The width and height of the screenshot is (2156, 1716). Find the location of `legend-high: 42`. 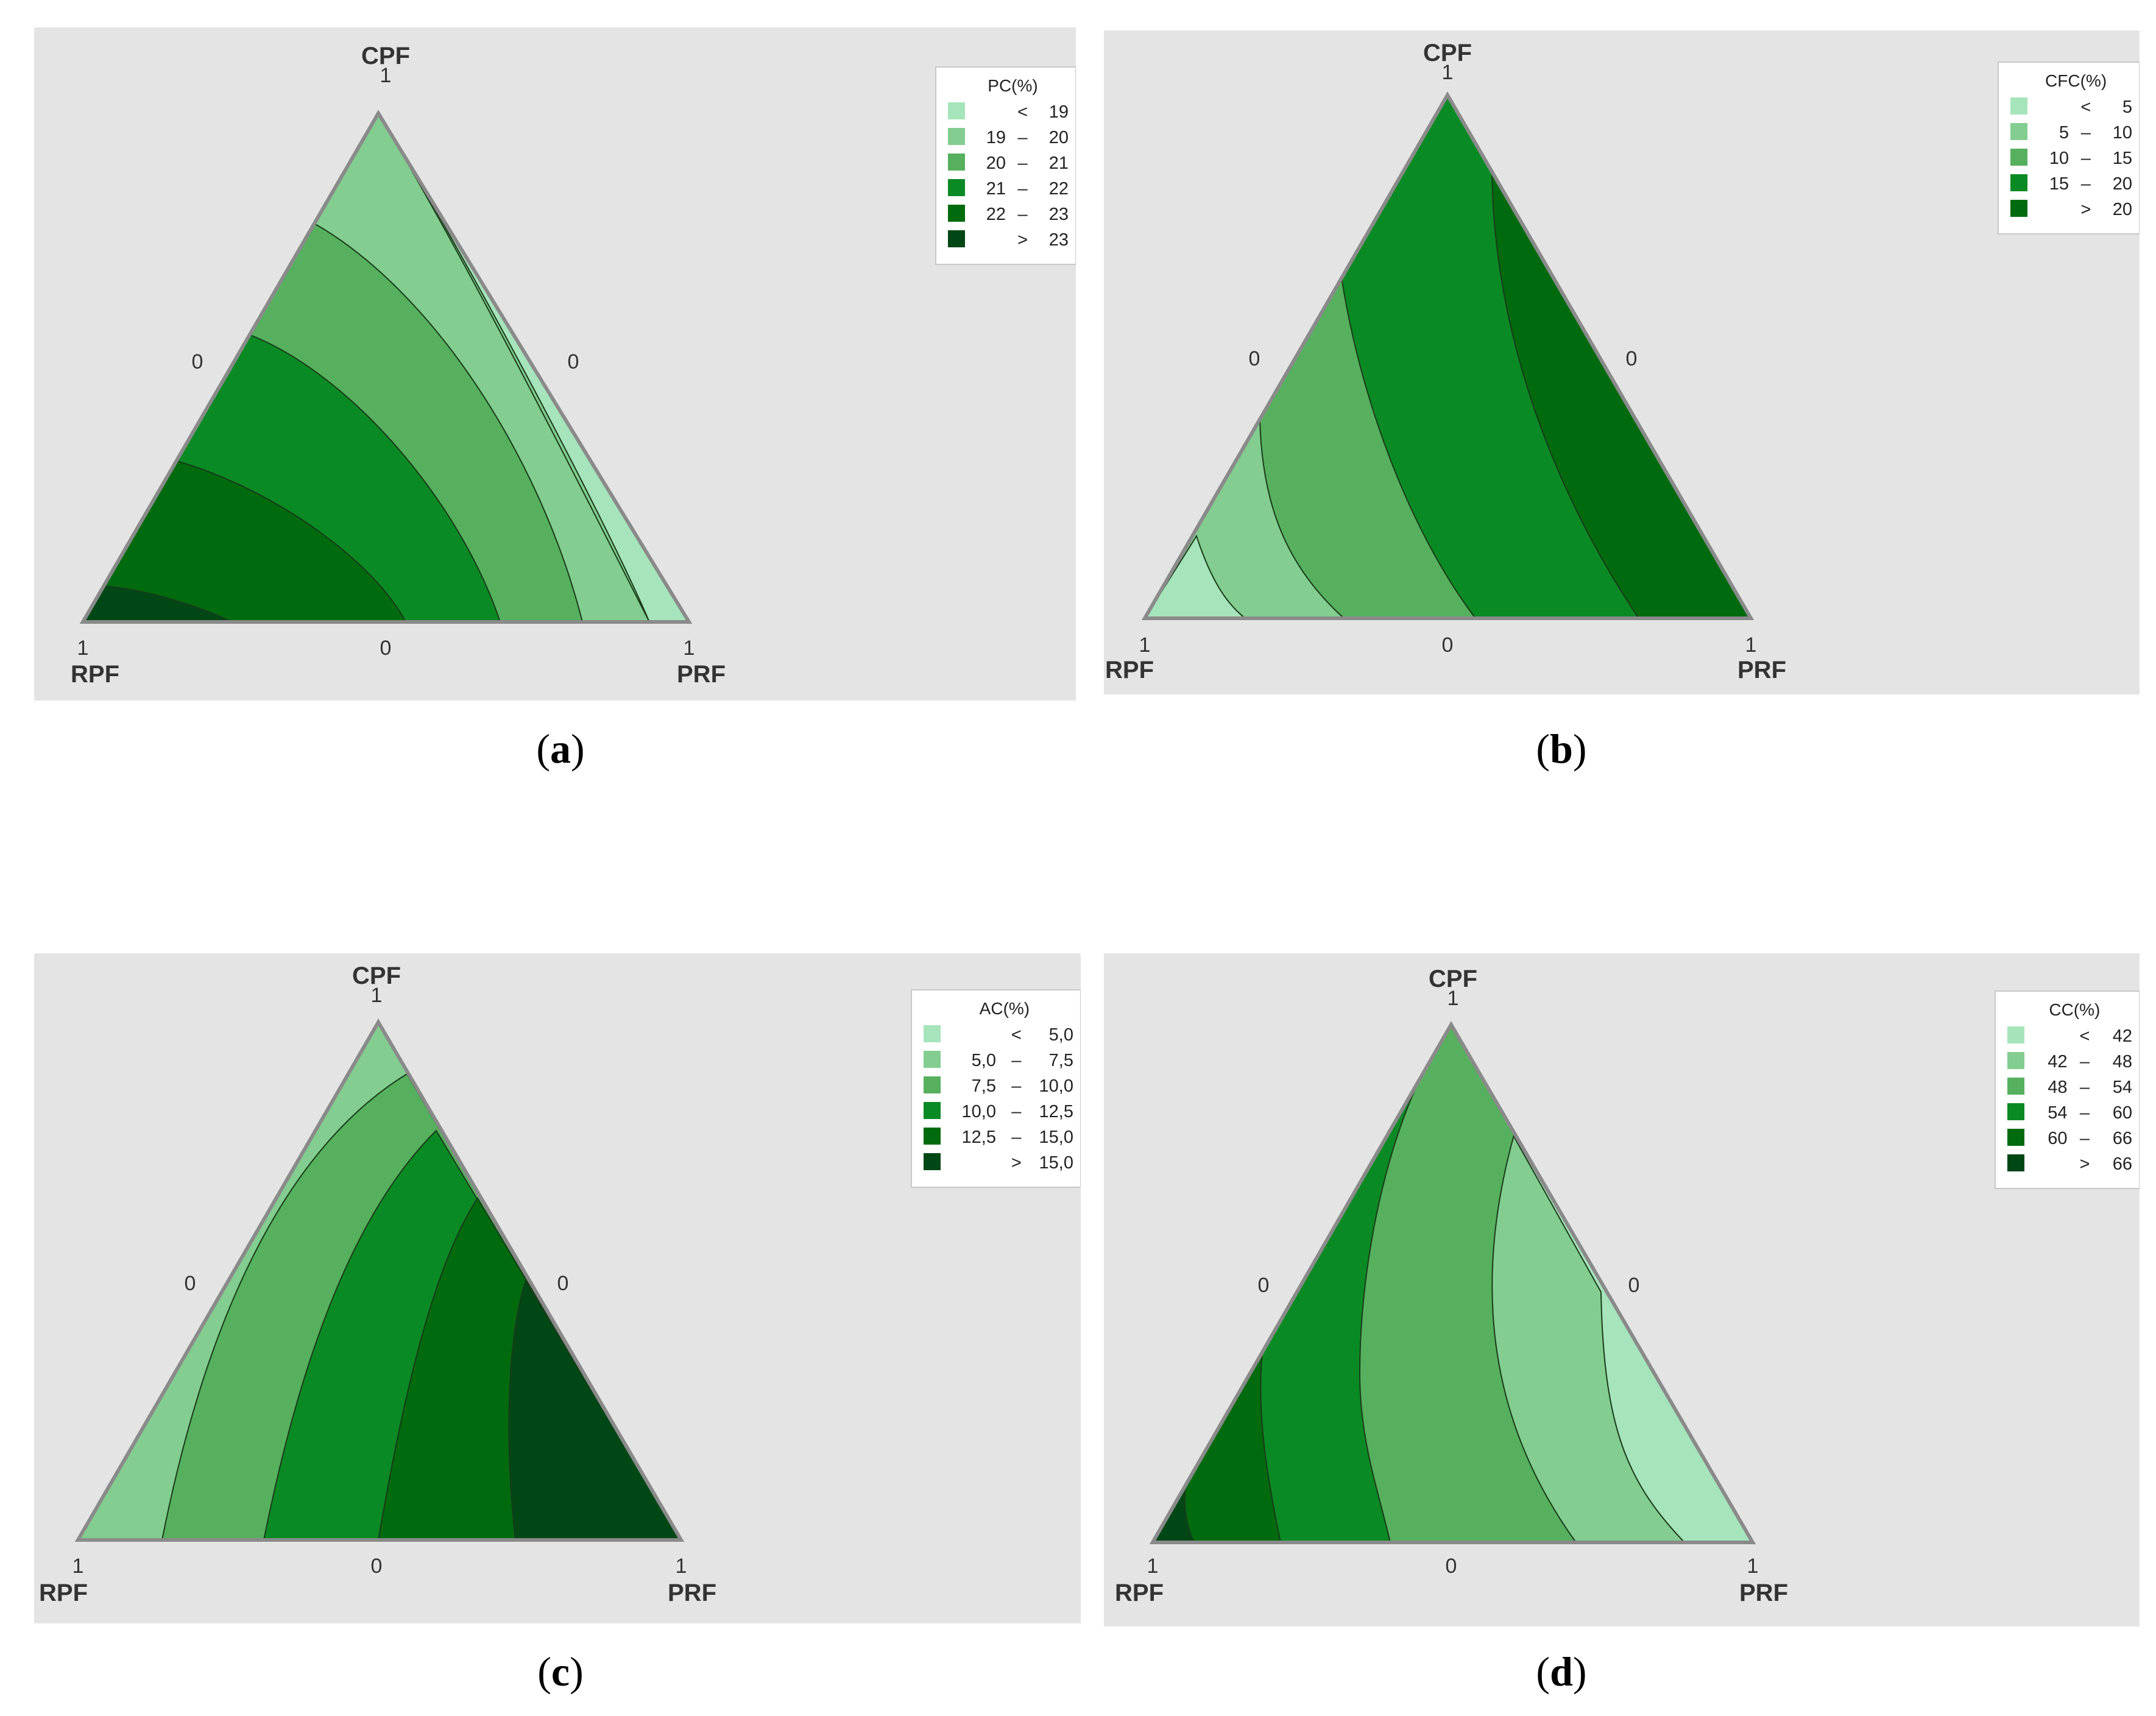

legend-high: 42 is located at coordinates (2123, 1036).